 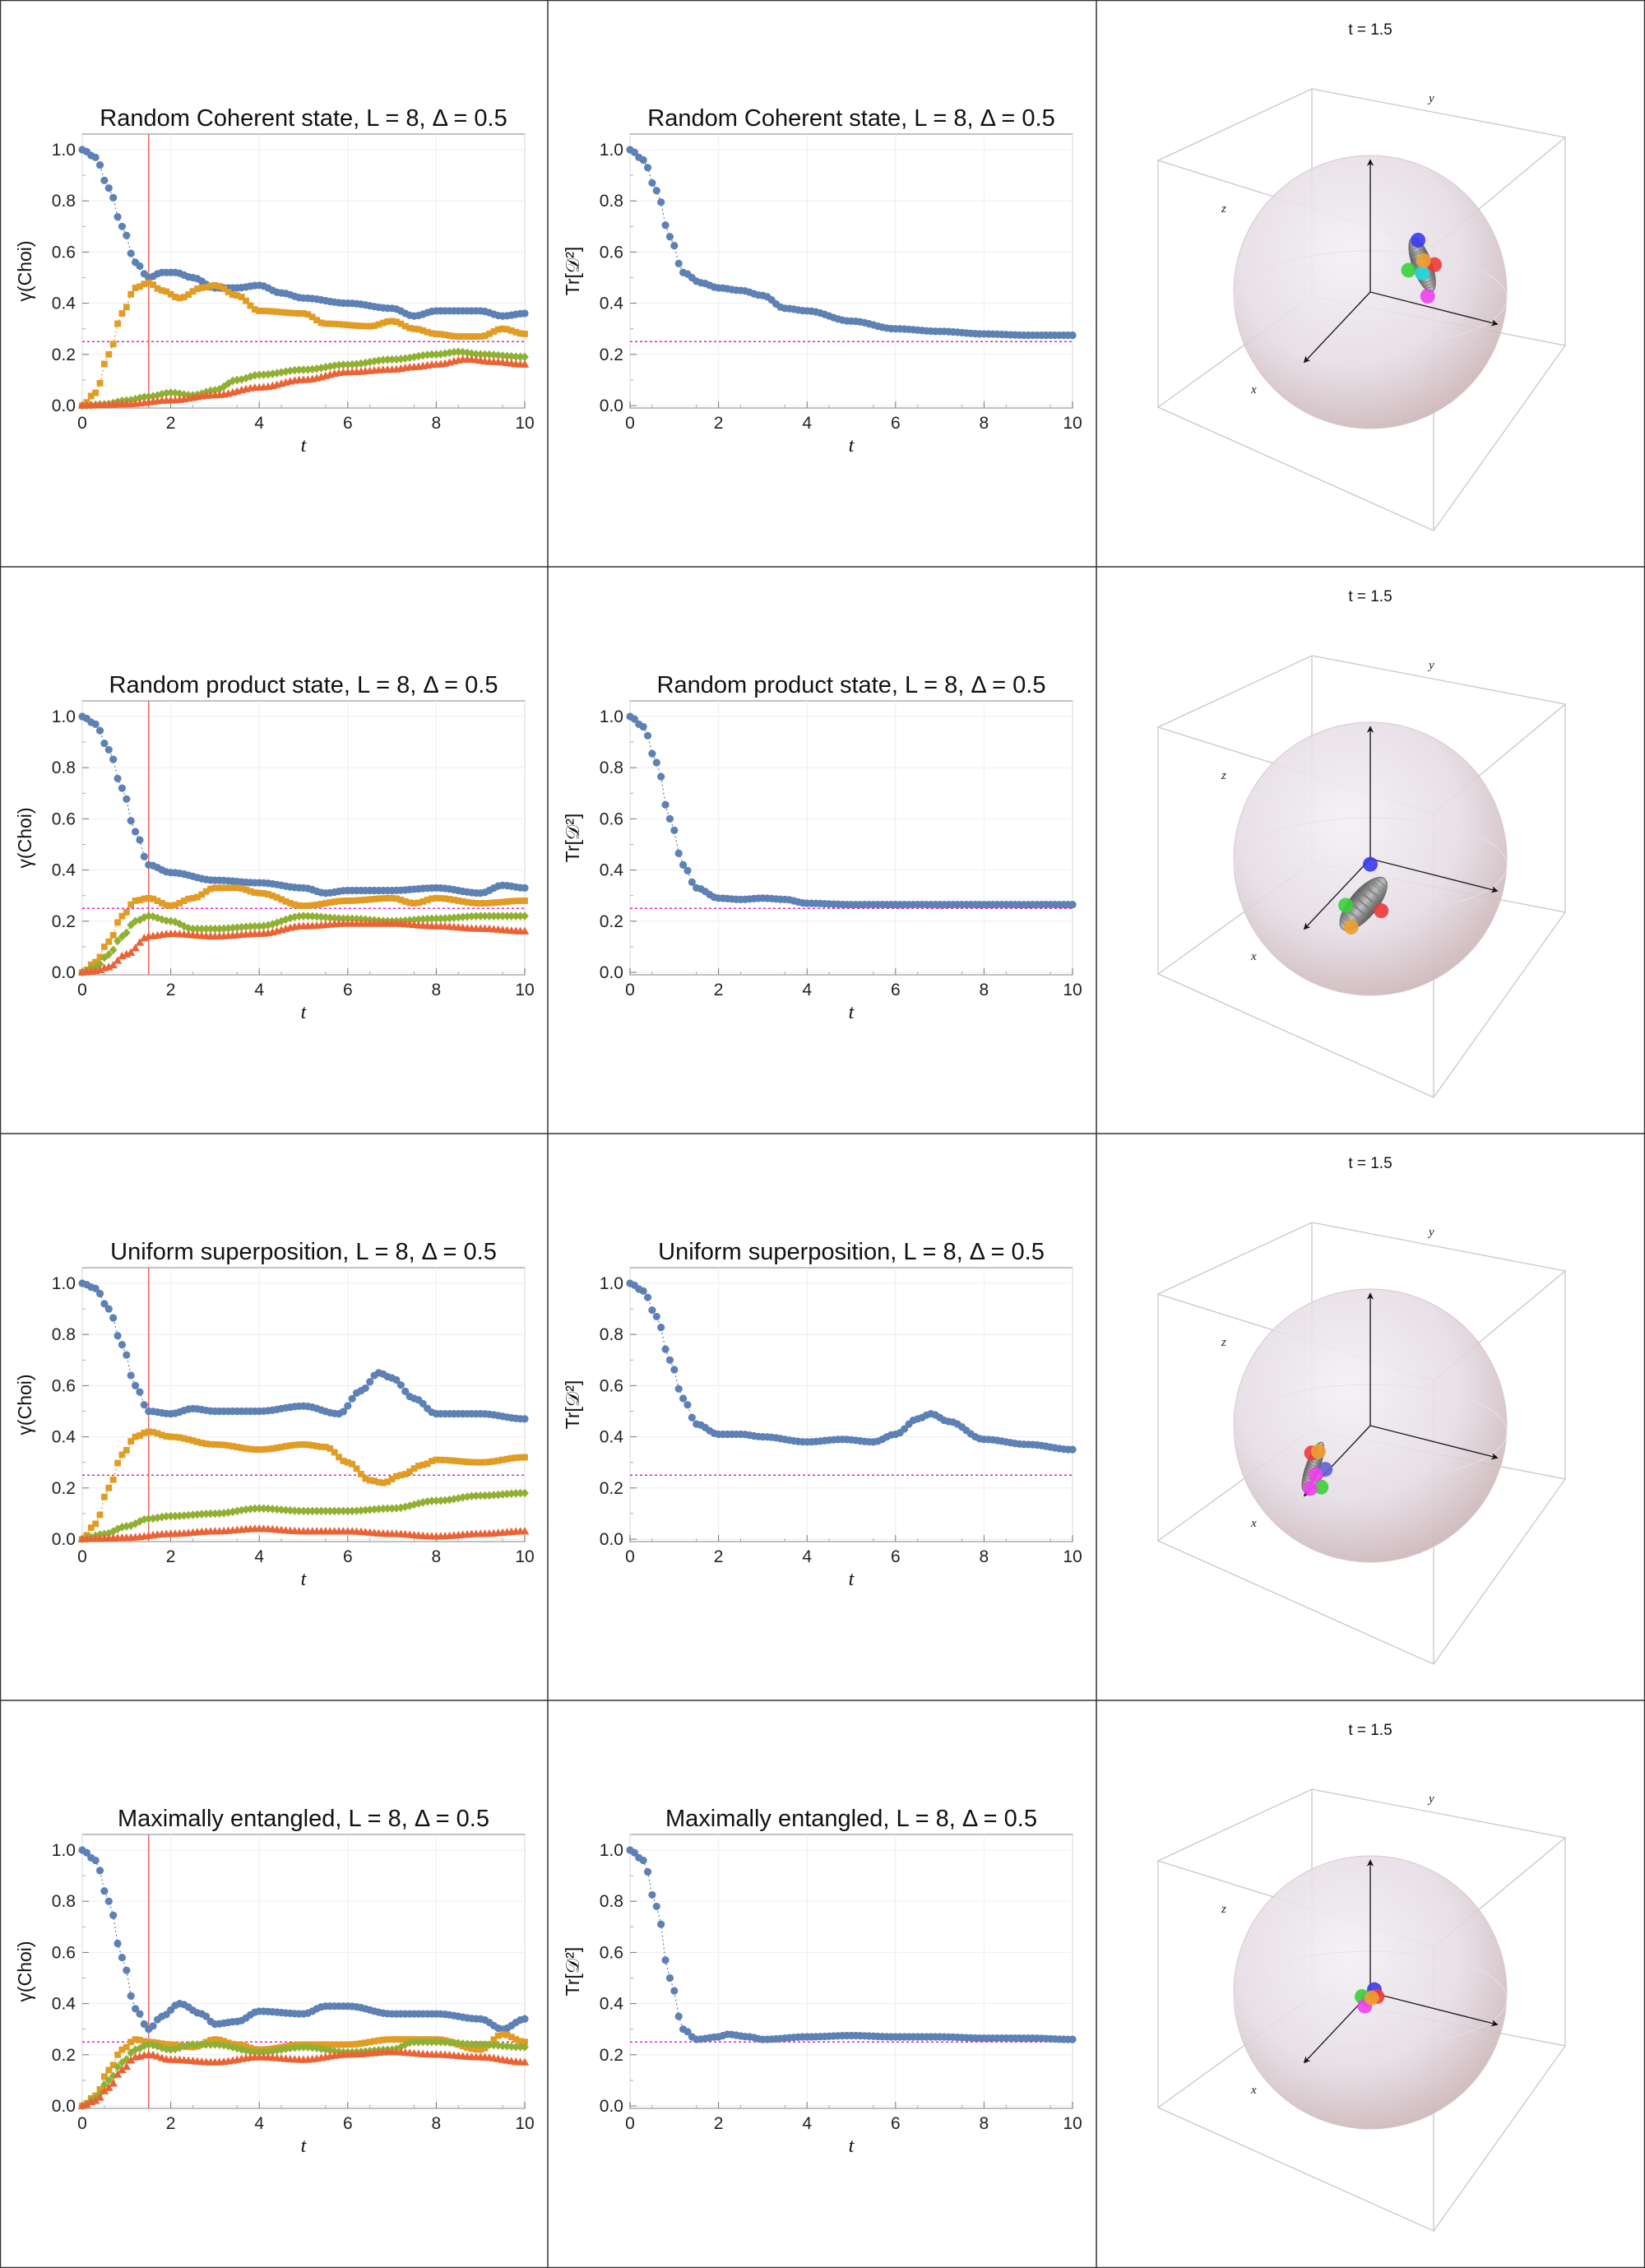 What do you see at coordinates (1434, 309) in the screenshot?
I see `y-axis-arrow` at bounding box center [1434, 309].